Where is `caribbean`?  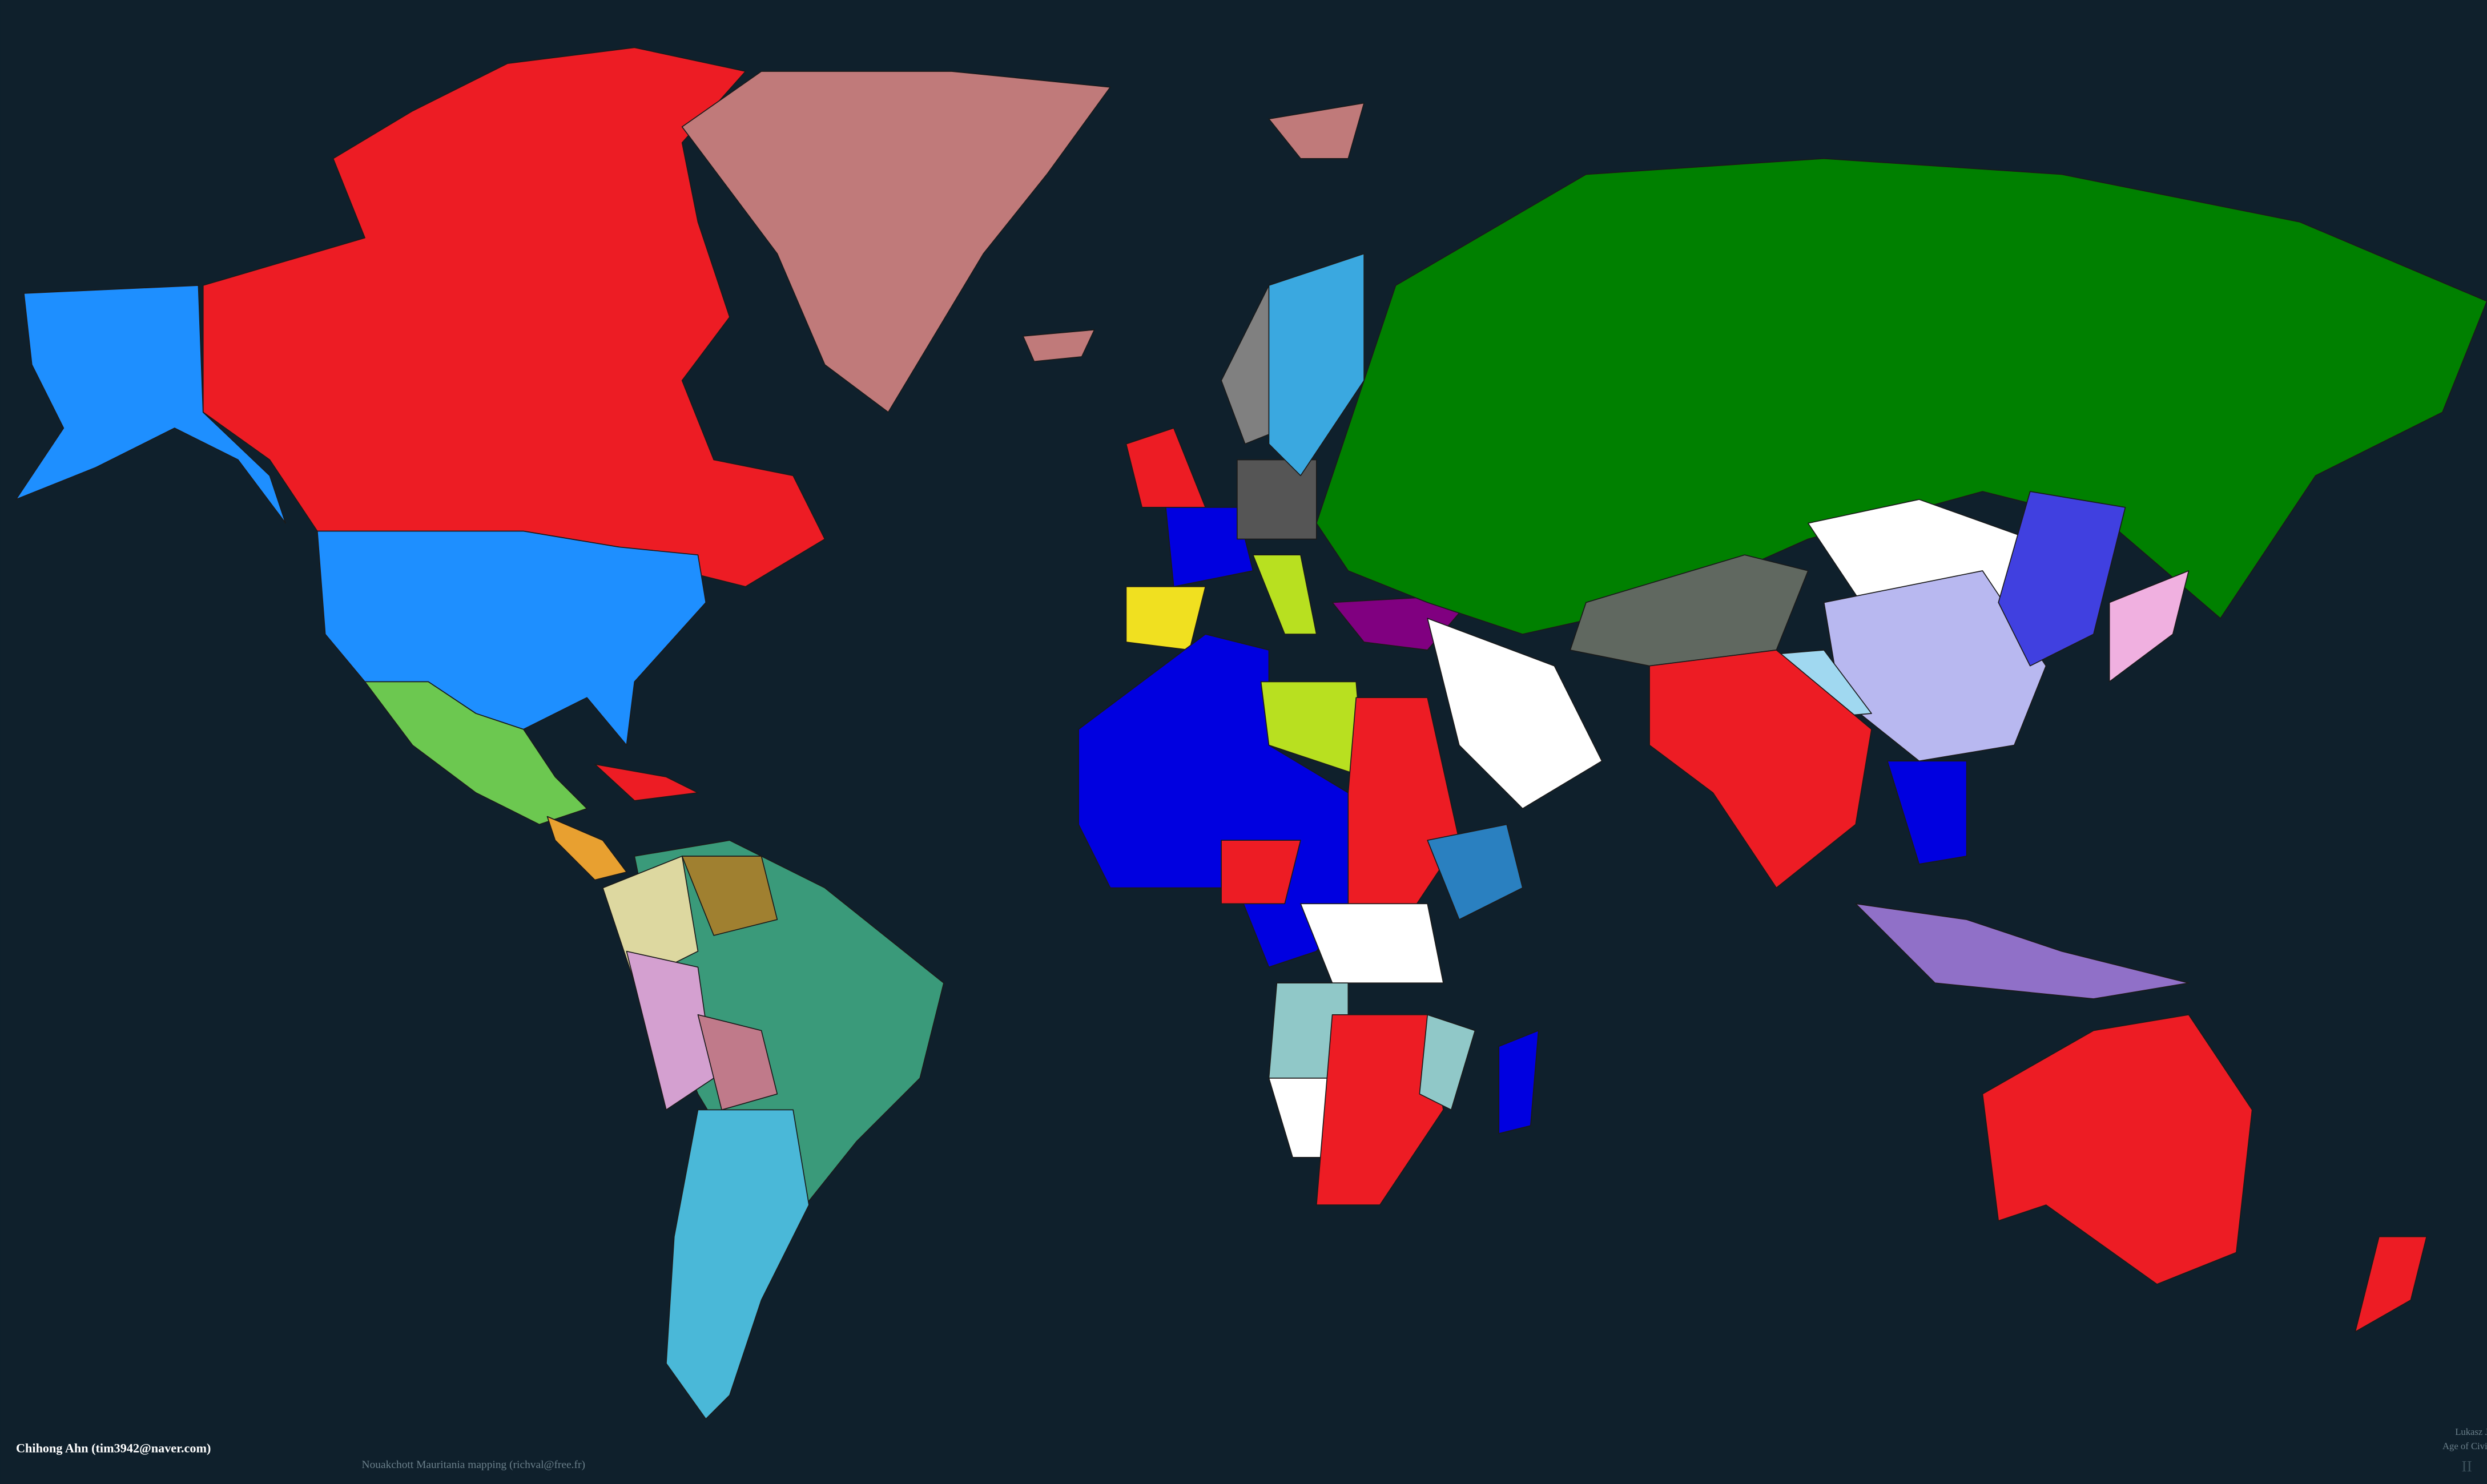
caribbean is located at coordinates (646, 782).